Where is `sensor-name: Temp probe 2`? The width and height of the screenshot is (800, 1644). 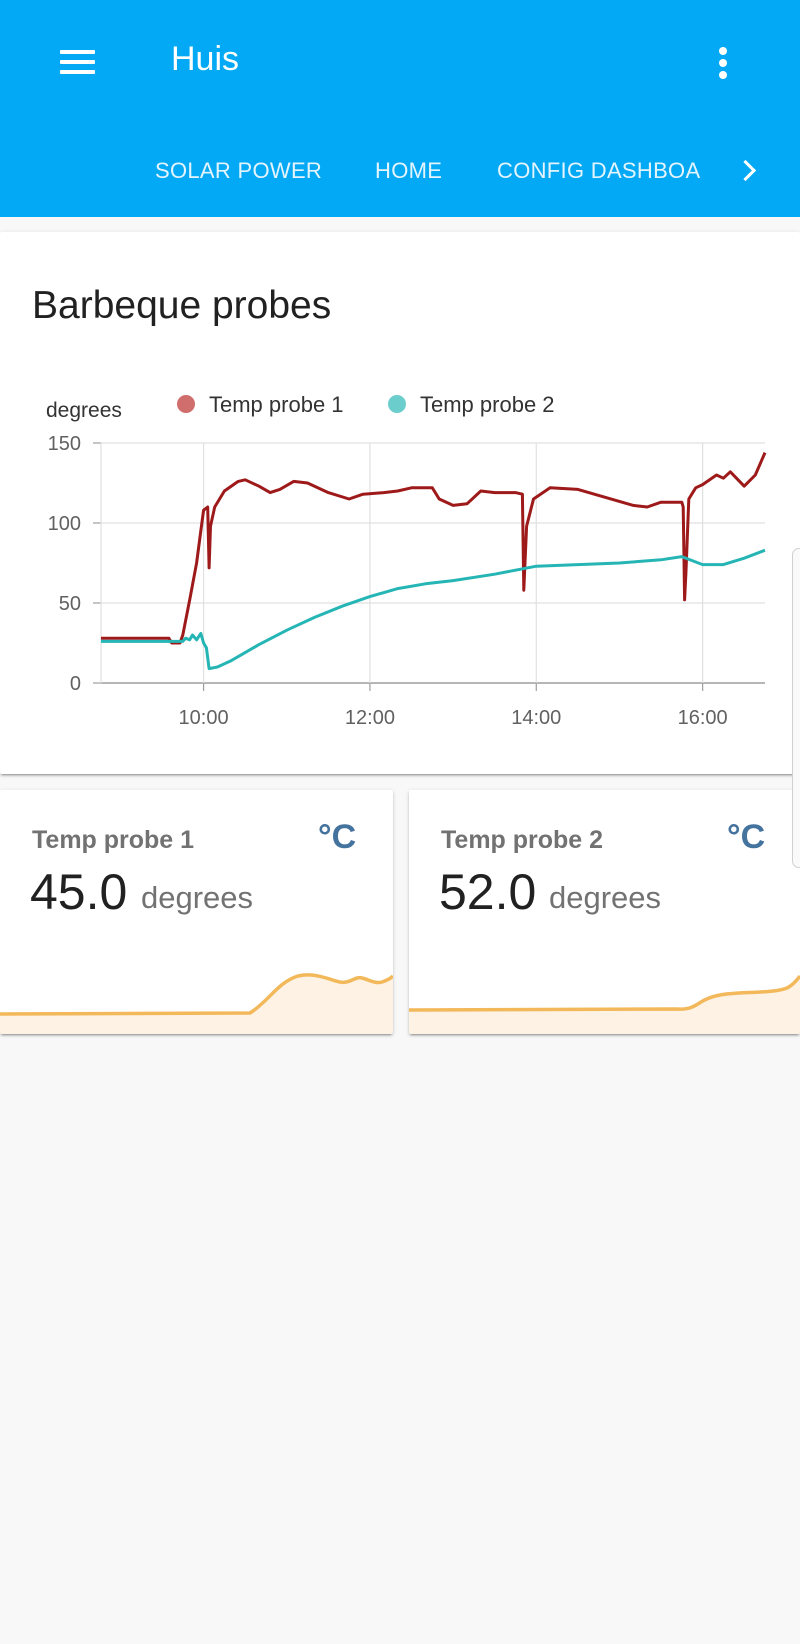
sensor-name: Temp probe 2 is located at coordinates (522, 840).